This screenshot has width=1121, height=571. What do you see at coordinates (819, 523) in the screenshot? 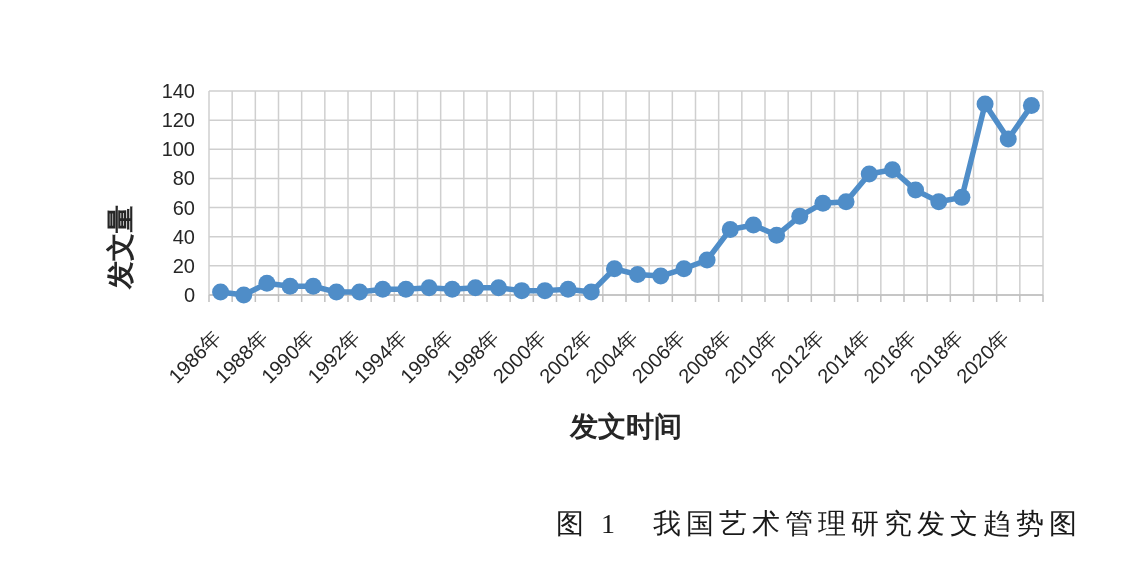
I see `caption: 图 1 我国艺术管理研究发文趋势图` at bounding box center [819, 523].